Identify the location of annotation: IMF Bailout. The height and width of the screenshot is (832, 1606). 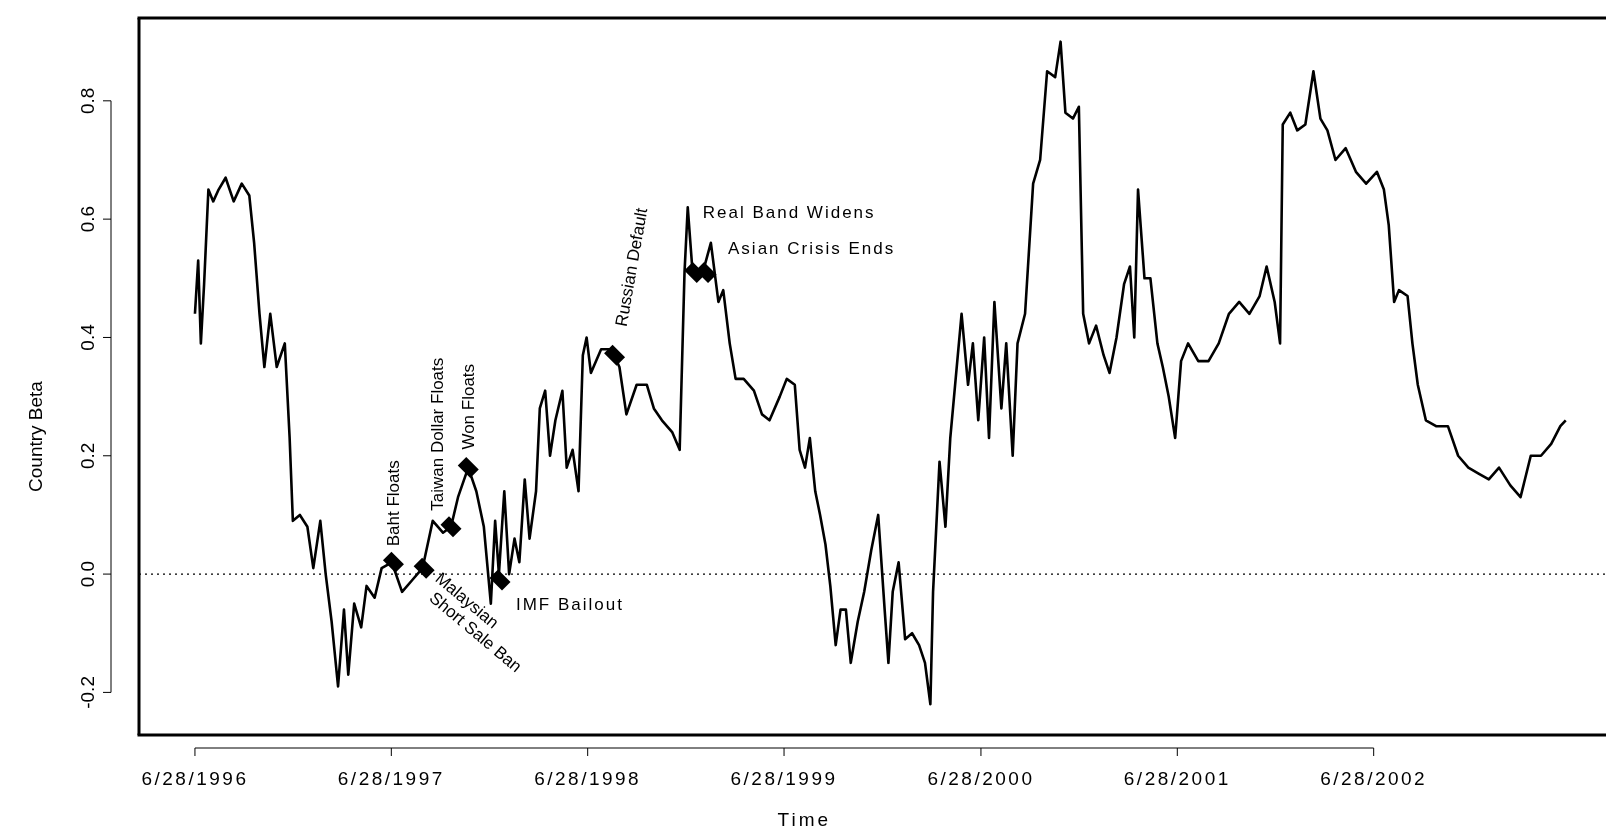
(569, 604).